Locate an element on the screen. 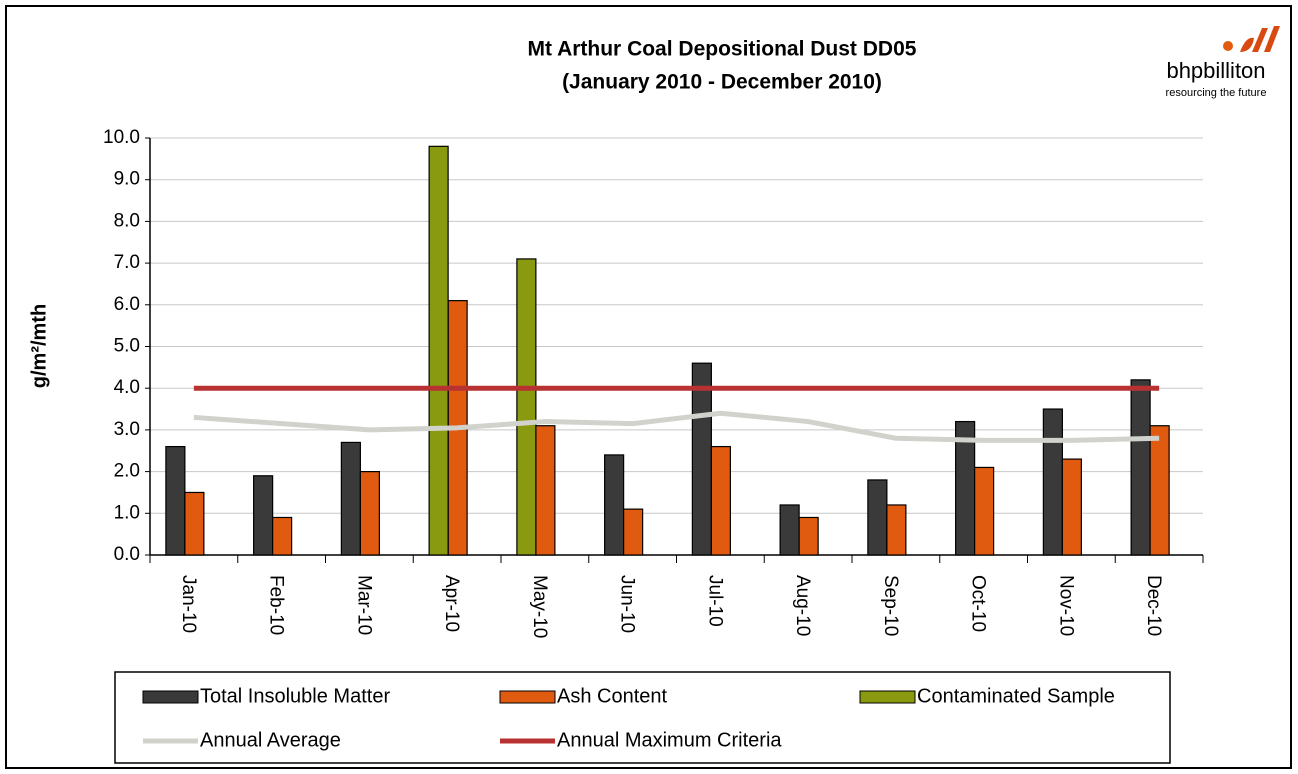  y-tick-label: 4.0 is located at coordinates (127, 387).